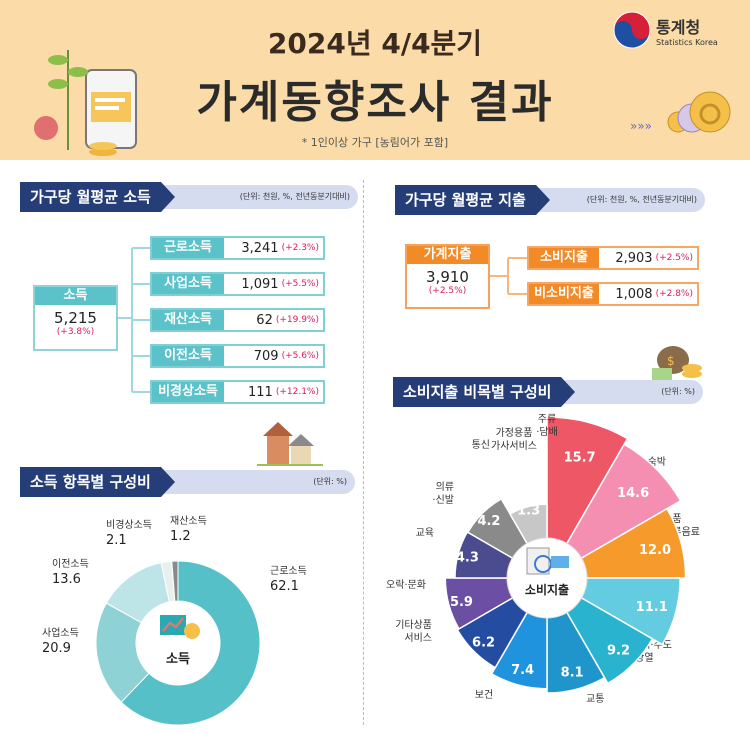 This screenshot has width=750, height=735. What do you see at coordinates (634, 258) in the screenshot?
I see `expenditure-item-value: 2,903` at bounding box center [634, 258].